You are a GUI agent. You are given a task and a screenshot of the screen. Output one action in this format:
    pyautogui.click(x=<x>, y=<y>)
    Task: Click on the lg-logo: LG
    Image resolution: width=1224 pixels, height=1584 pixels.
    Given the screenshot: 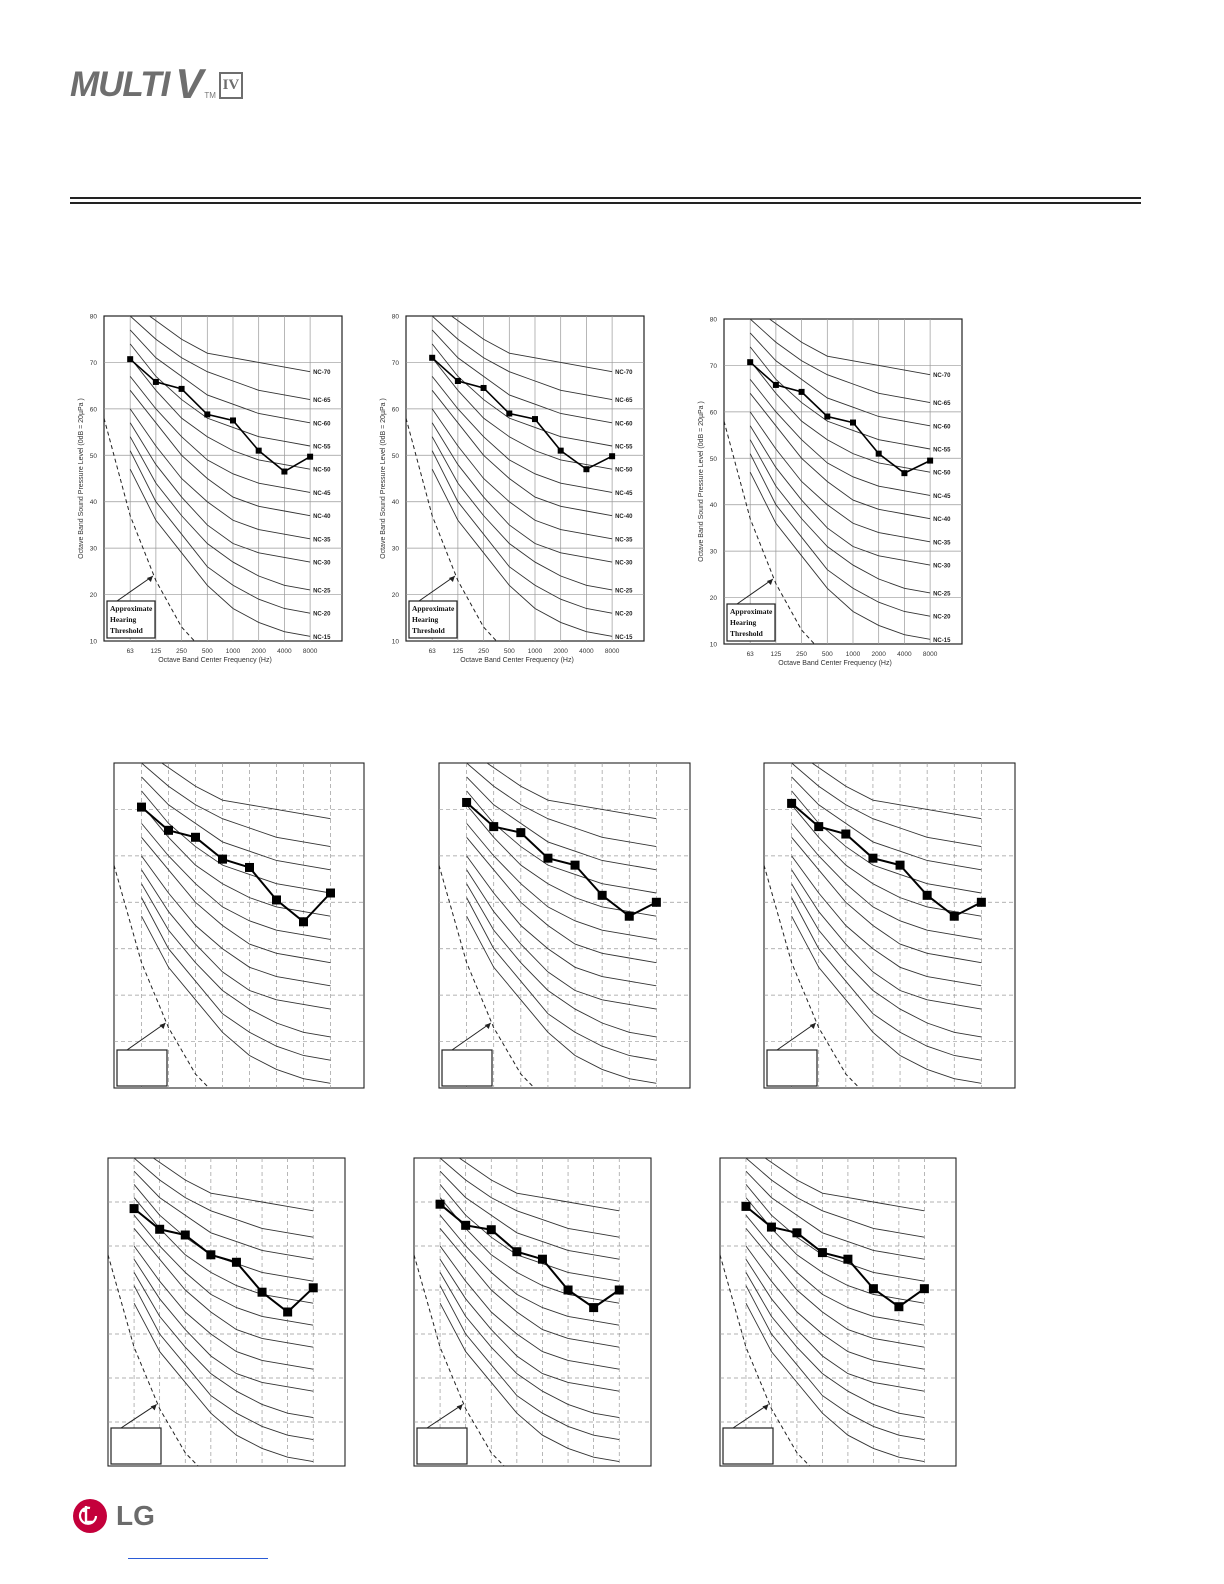 What is the action you would take?
    pyautogui.click(x=113, y=1516)
    